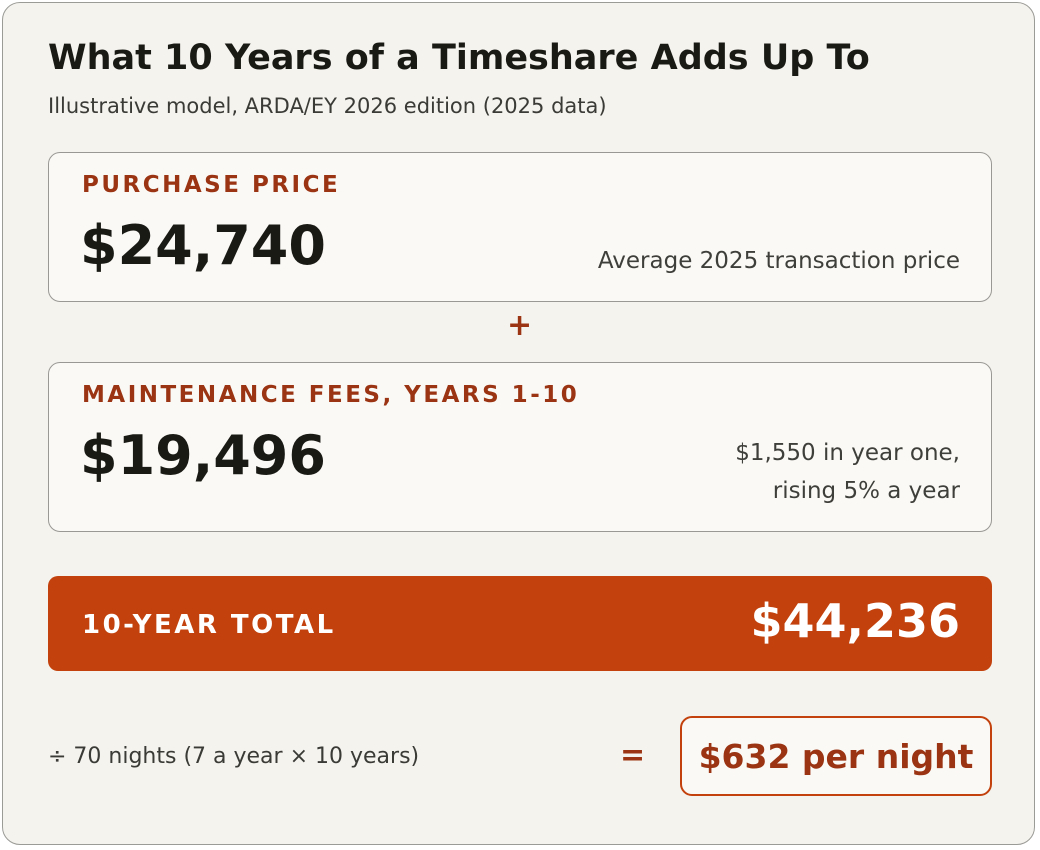 The width and height of the screenshot is (1040, 850). Describe the element at coordinates (778, 261) in the screenshot. I see `purchase-note: Average 2025 transaction price` at that location.